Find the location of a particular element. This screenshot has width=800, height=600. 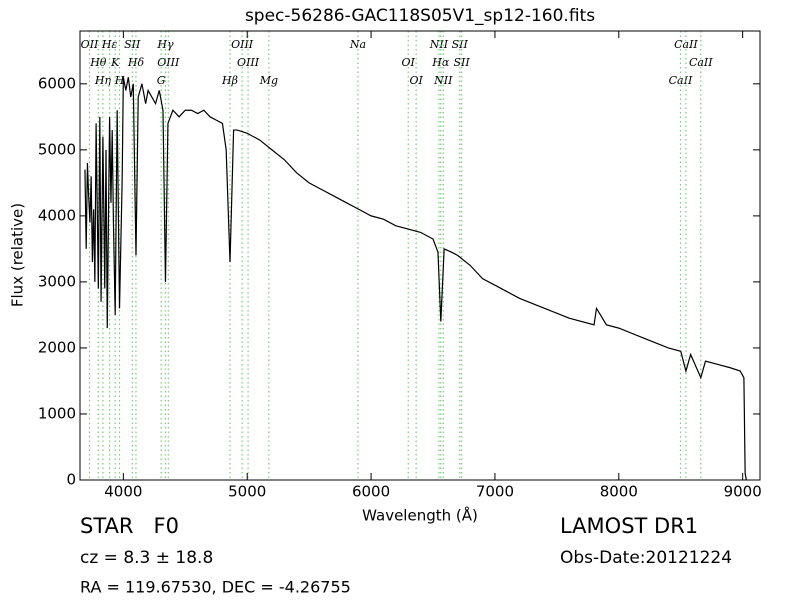

spectral-line-label: Hγ is located at coordinates (165, 44).